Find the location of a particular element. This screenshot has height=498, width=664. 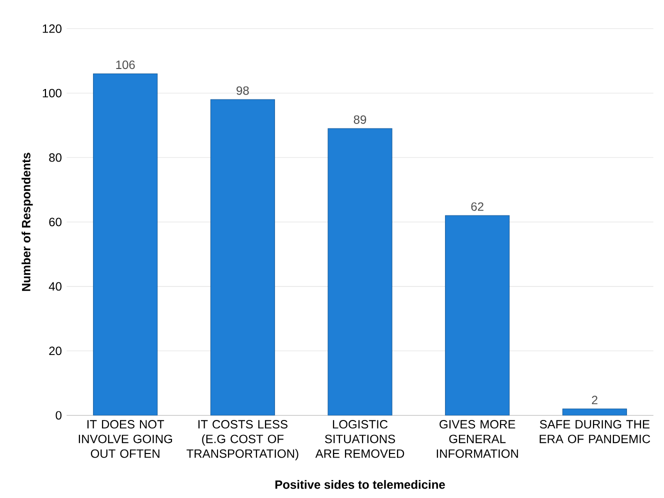

y-tick-label: 40 is located at coordinates (55, 286).